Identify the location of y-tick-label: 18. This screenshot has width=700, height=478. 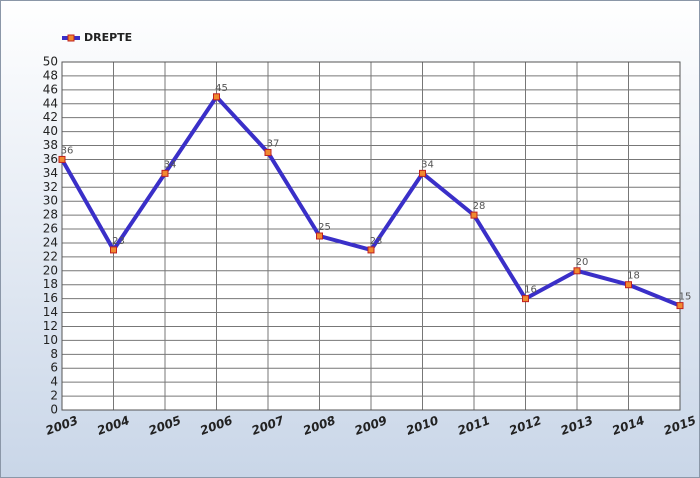
(50, 284).